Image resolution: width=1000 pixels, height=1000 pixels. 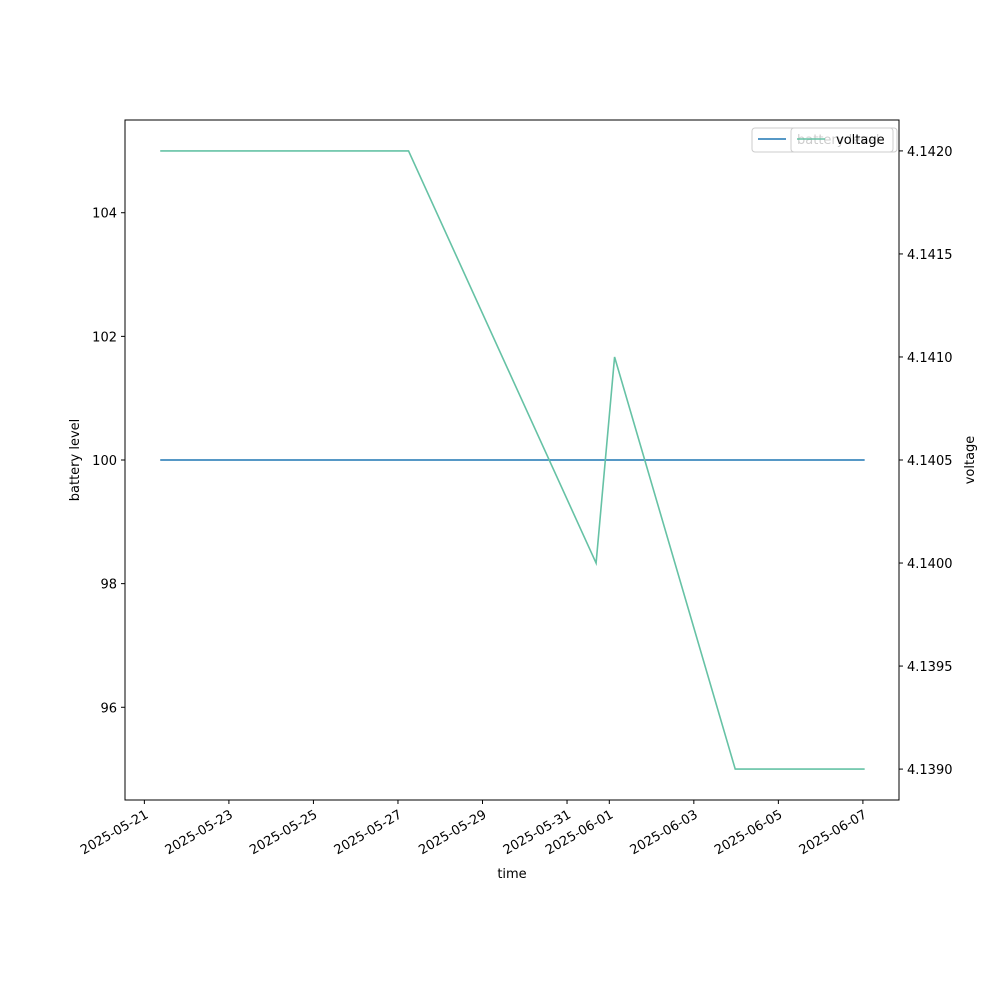 What do you see at coordinates (664, 833) in the screenshot?
I see `x-tick-label: 2025-06-03` at bounding box center [664, 833].